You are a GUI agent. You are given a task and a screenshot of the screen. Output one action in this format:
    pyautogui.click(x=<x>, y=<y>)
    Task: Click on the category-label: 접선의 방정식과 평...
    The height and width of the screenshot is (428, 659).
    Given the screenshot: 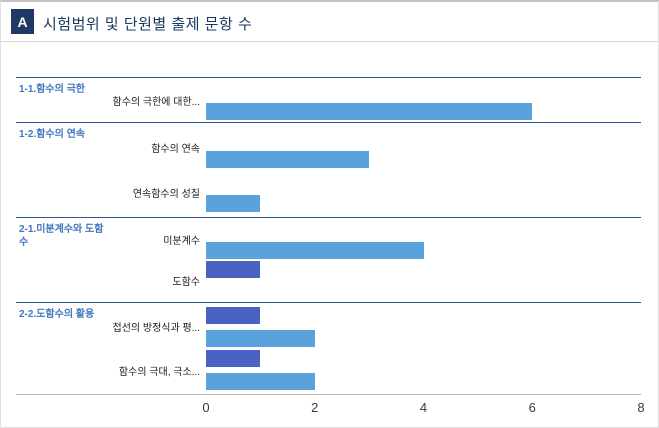 What is the action you would take?
    pyautogui.click(x=156, y=329)
    